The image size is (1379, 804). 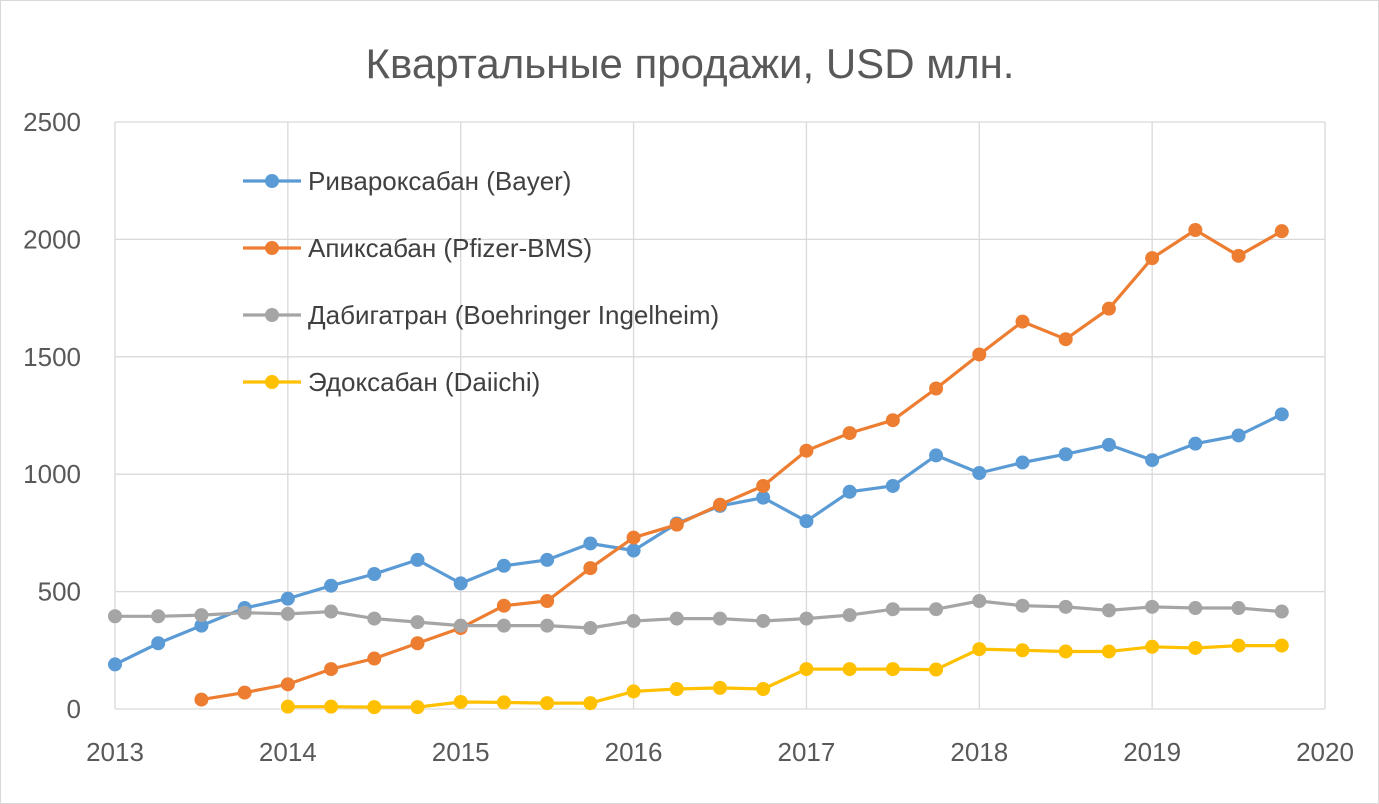 What do you see at coordinates (52, 357) in the screenshot?
I see `y-tick-label: 1500` at bounding box center [52, 357].